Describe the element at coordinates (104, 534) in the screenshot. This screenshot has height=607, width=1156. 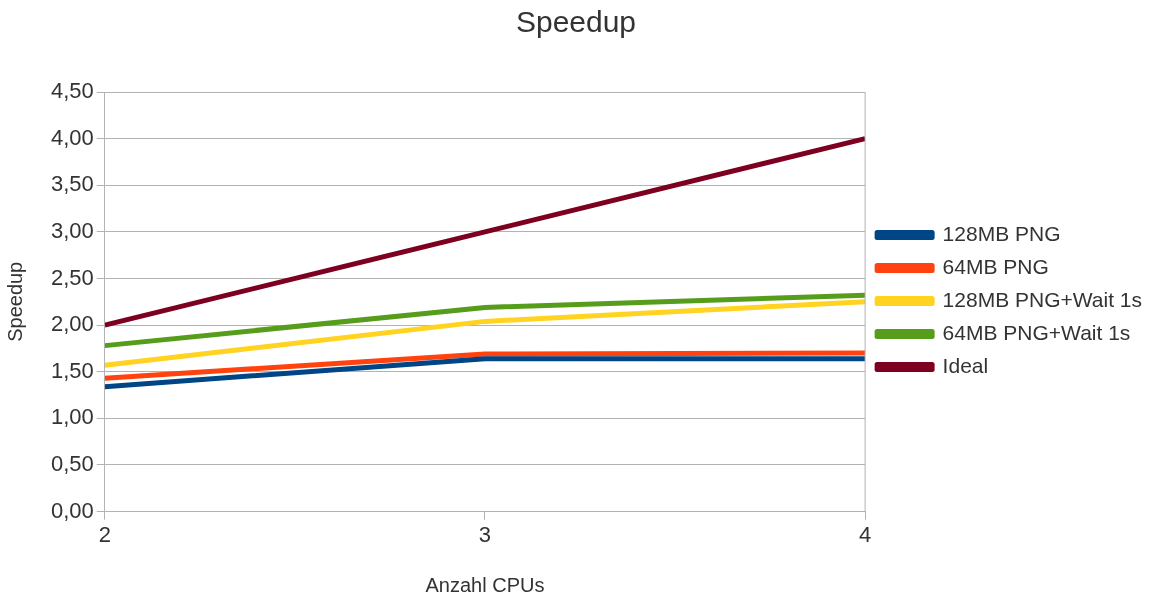
I see `x-tick-label: 2` at that location.